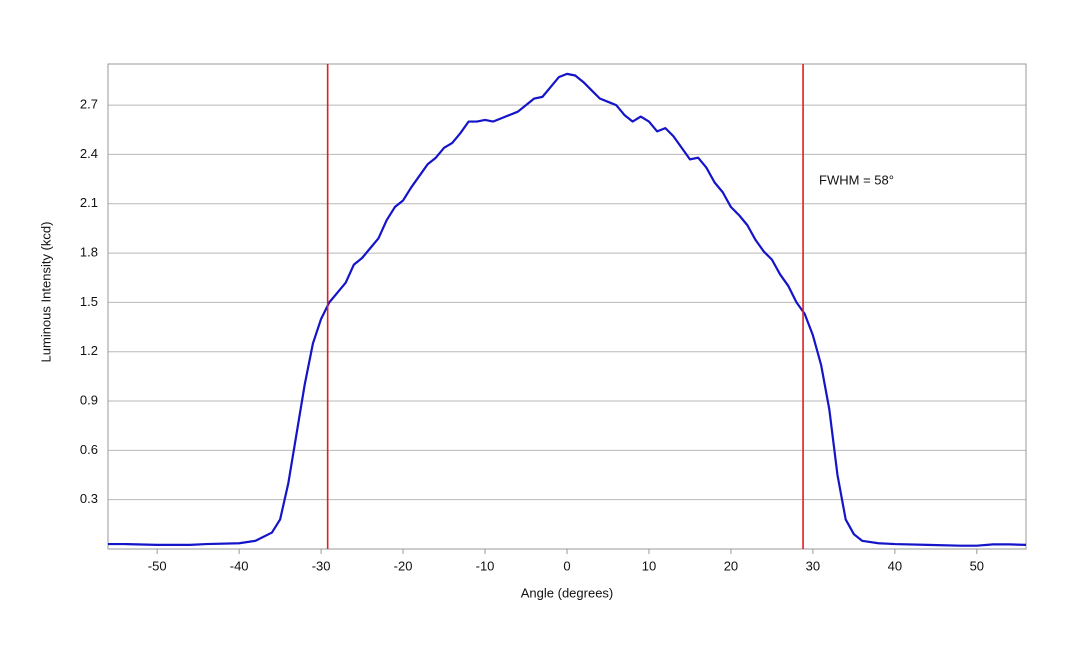  I want to click on y-tick-label: 2.1, so click(89, 202).